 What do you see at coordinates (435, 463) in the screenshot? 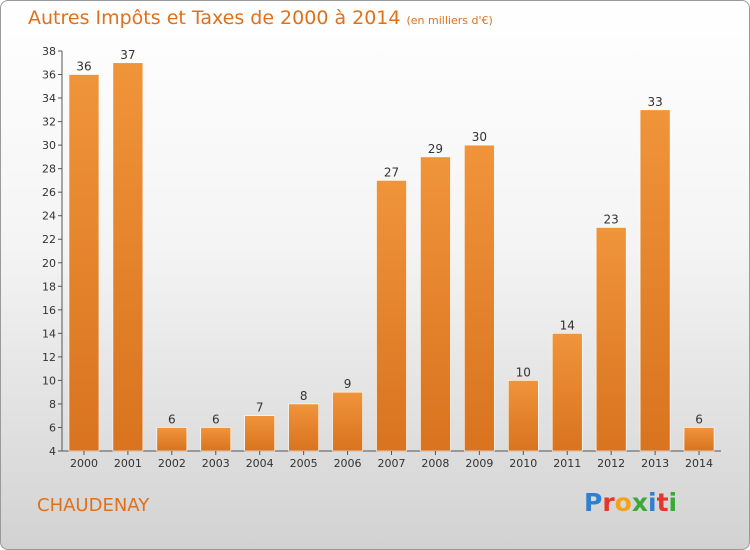
I see `x-tick-label: 2008` at bounding box center [435, 463].